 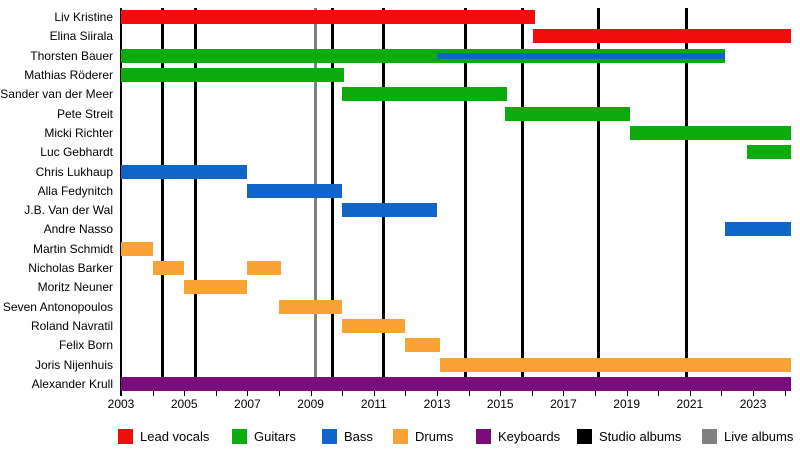 I want to click on member-label: Micki Richter, so click(x=78, y=132).